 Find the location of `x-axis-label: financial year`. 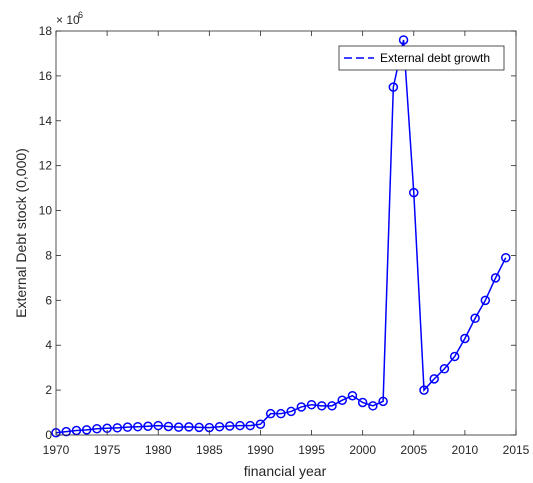

x-axis-label: financial year is located at coordinates (285, 471).